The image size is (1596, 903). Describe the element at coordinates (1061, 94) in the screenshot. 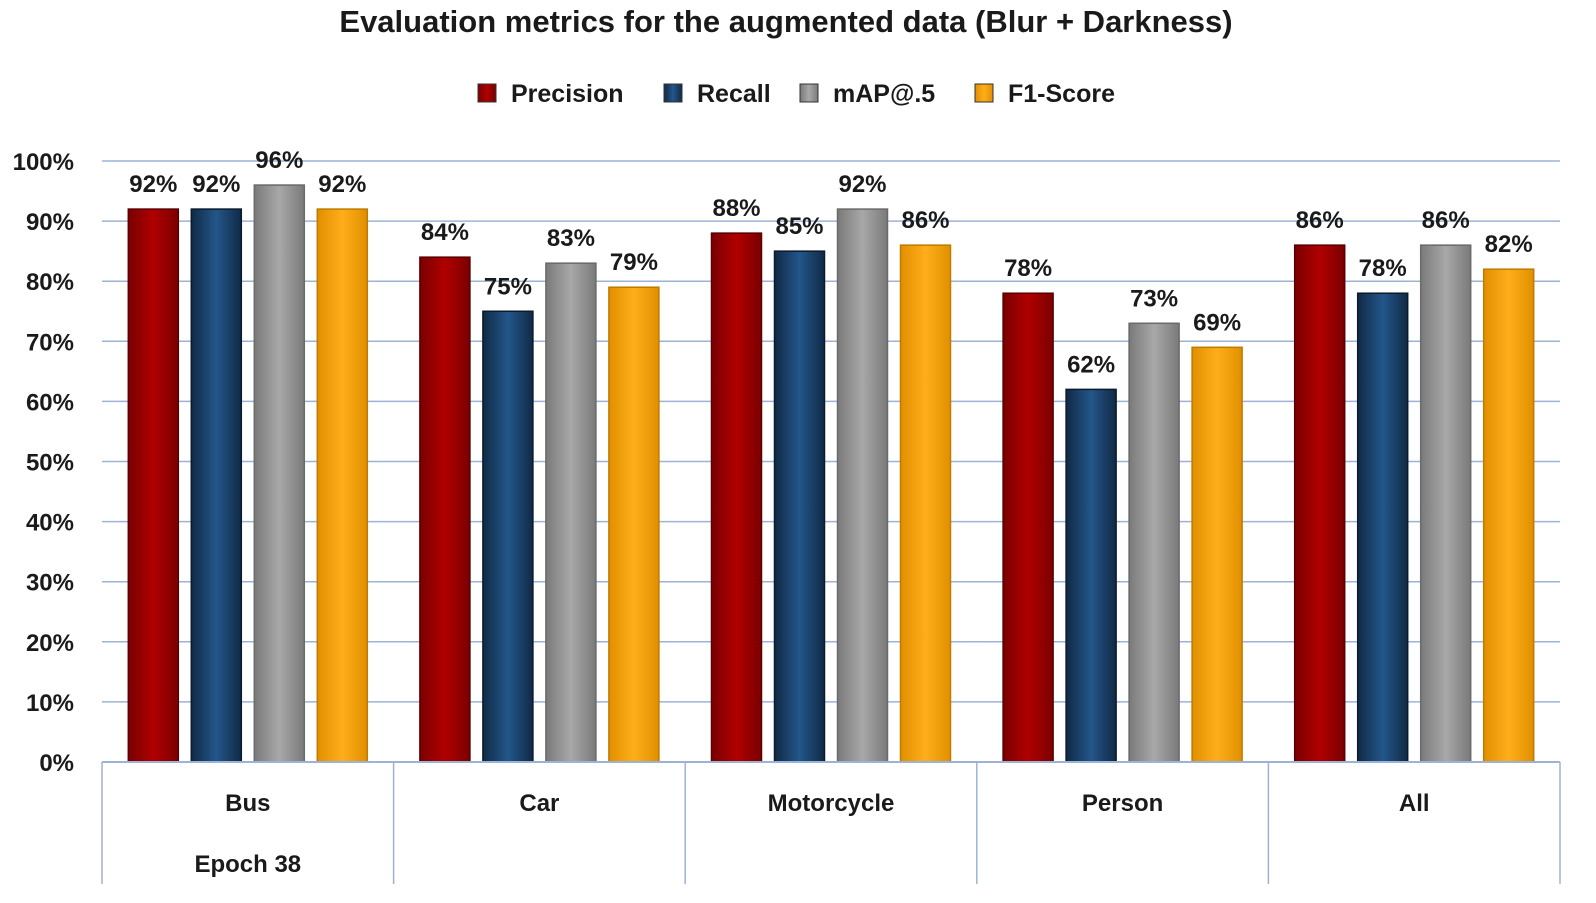

I see `legend-label-f1-score: F1-Score` at that location.